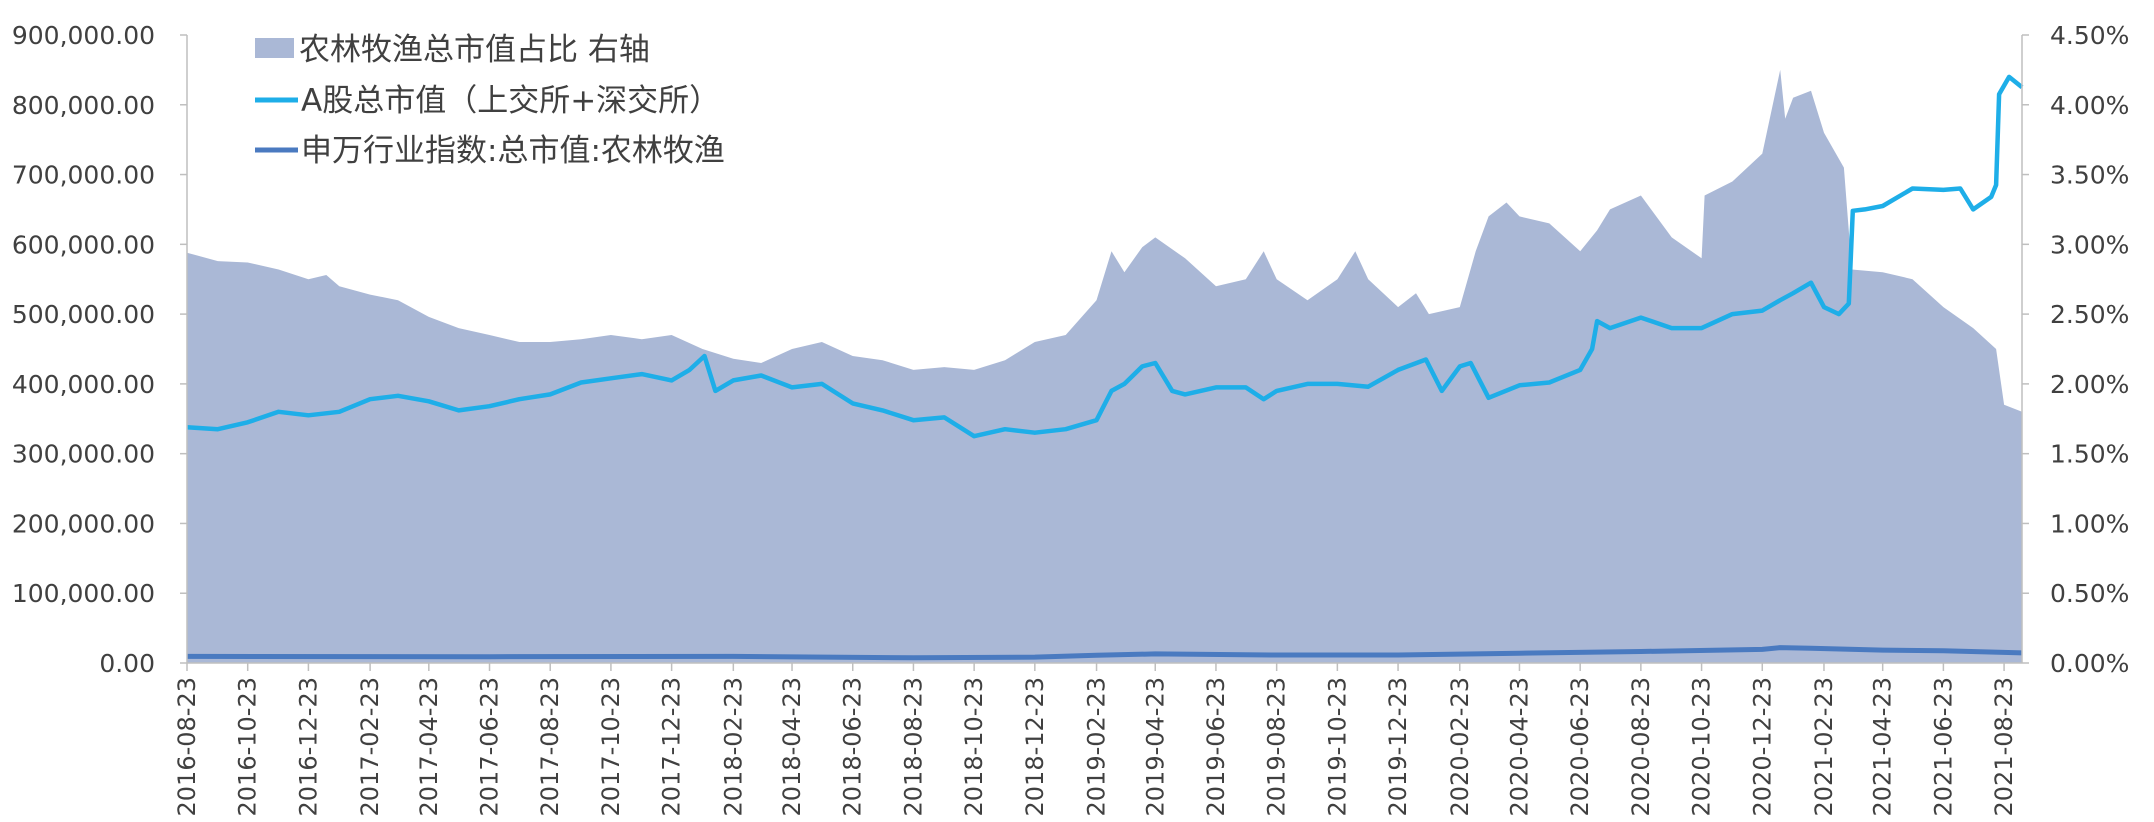  I want to click on x-tick-label: 2016-10-23, so click(248, 746).